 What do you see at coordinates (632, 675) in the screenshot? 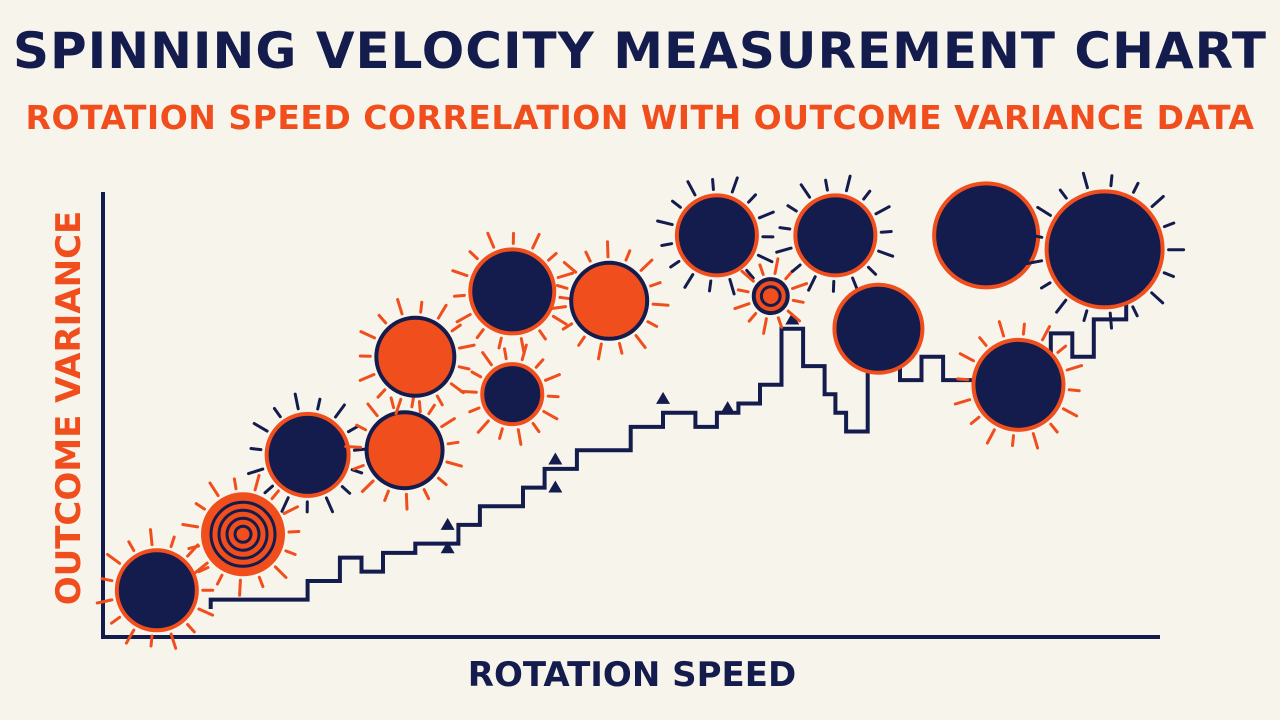
I see `x-axis-label: ROTATION SPEED` at bounding box center [632, 675].